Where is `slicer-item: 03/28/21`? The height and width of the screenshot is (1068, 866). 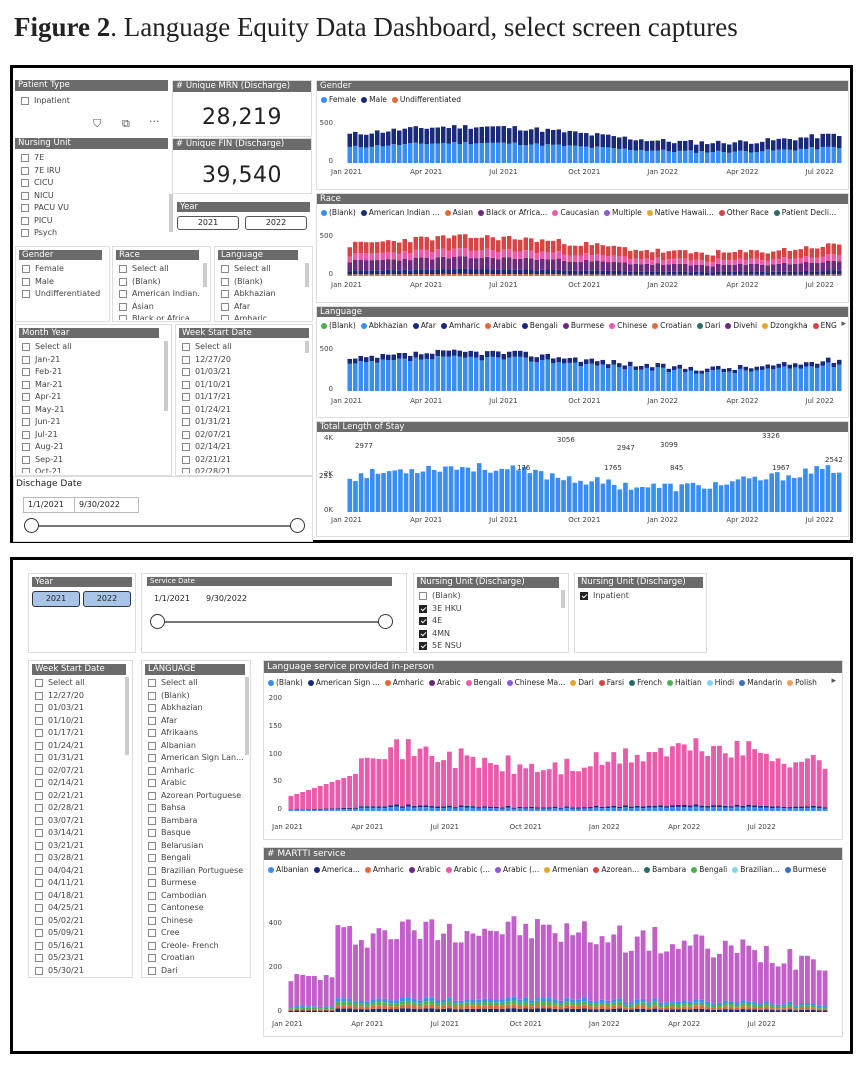 slicer-item: 03/28/21 is located at coordinates (77, 858).